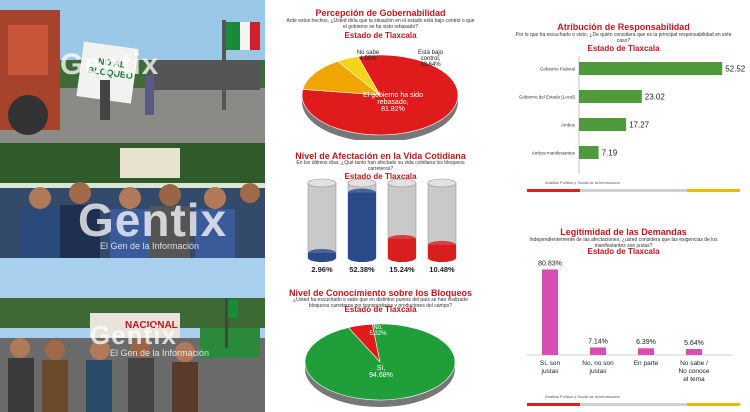 The image size is (750, 412). What do you see at coordinates (380, 13) in the screenshot?
I see `chart-title: Percepción de Gobernabilidad` at bounding box center [380, 13].